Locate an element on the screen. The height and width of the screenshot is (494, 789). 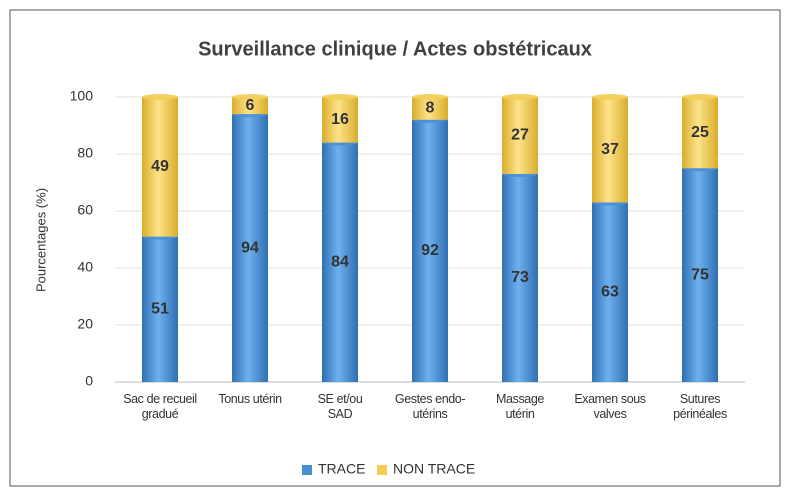
x-tick-label-box: Gestes endo-utérins is located at coordinates (430, 406).